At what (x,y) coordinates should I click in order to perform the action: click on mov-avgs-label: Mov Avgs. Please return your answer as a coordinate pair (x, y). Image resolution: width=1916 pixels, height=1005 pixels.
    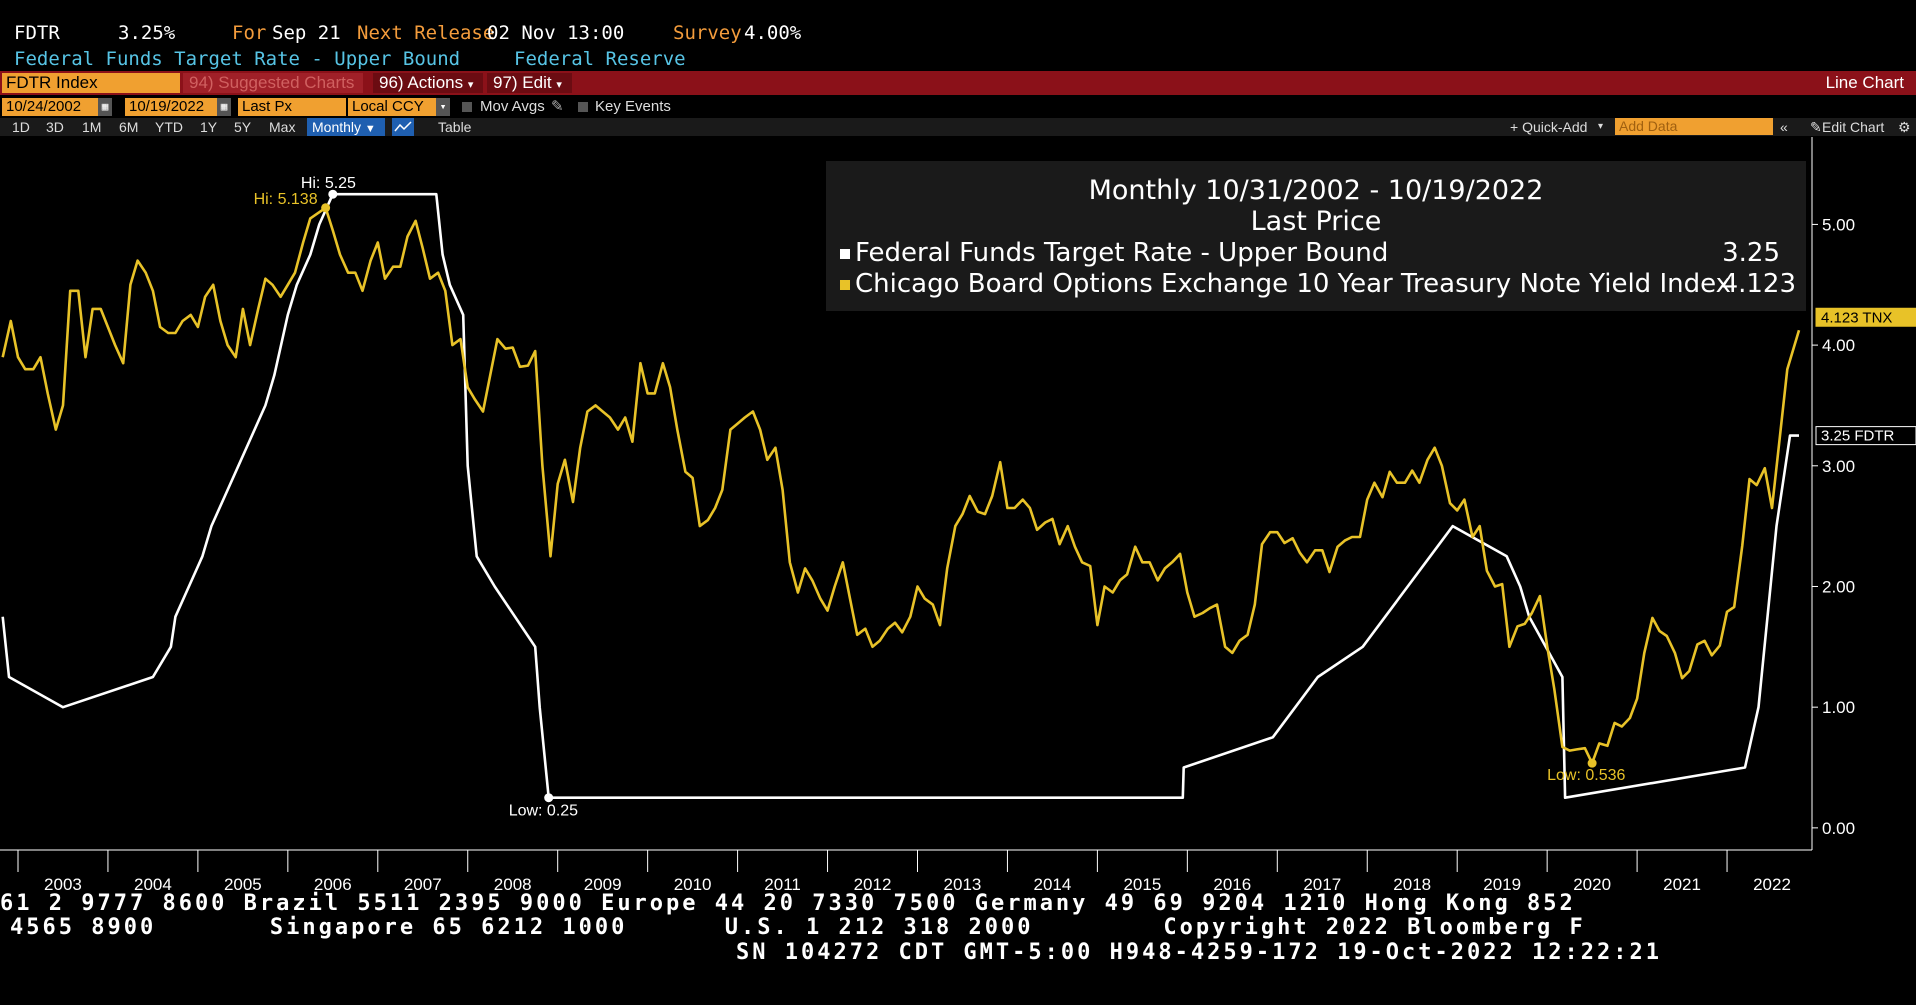
    Looking at the image, I should click on (512, 106).